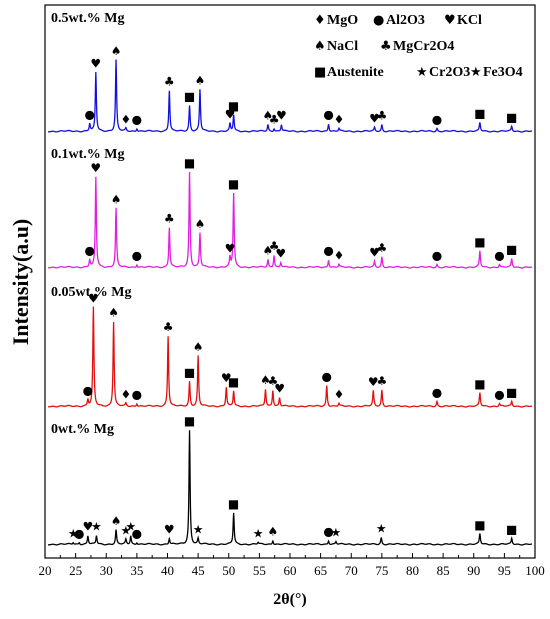 The height and width of the screenshot is (619, 550). Describe the element at coordinates (351, 570) in the screenshot. I see `x-tick-label: 70` at that location.